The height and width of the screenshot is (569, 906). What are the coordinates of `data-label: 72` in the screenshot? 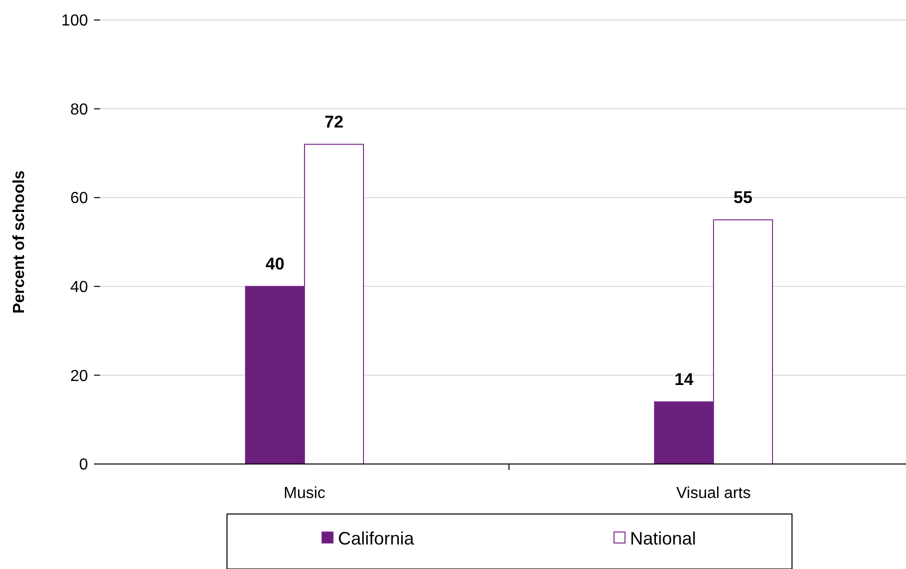 It's located at (334, 122).